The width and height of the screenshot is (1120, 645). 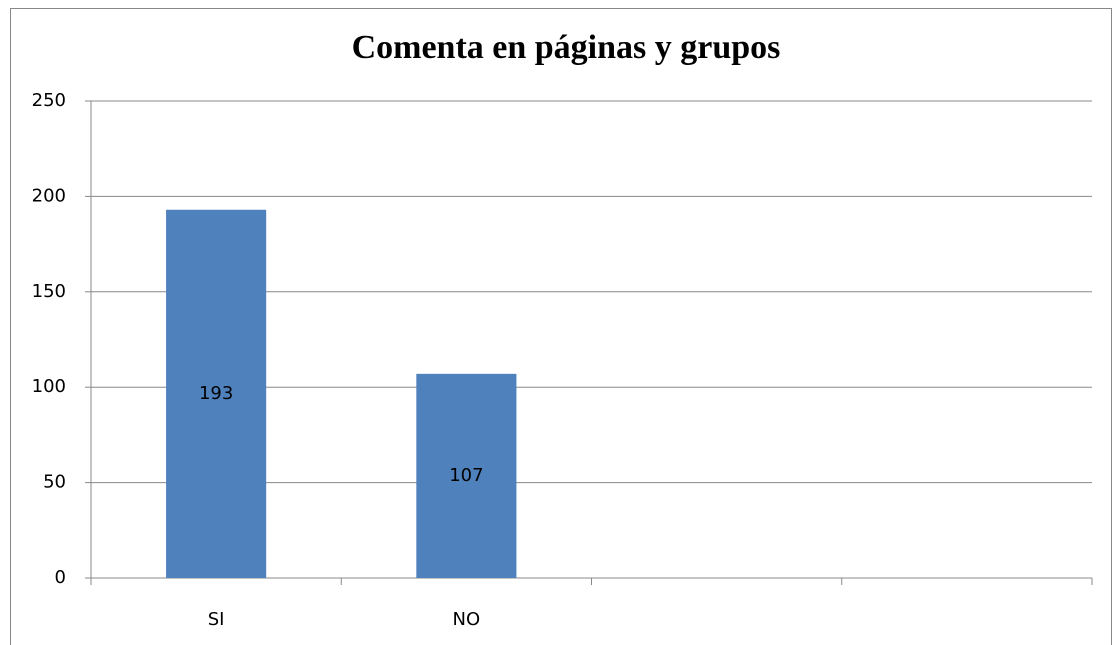 What do you see at coordinates (49, 195) in the screenshot?
I see `y-tick-label: 200` at bounding box center [49, 195].